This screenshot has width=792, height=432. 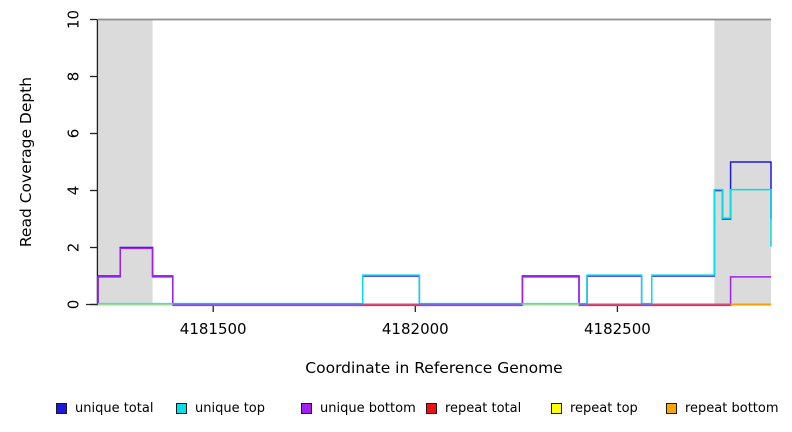 What do you see at coordinates (213, 329) in the screenshot?
I see `x-tick-label: 4181500` at bounding box center [213, 329].